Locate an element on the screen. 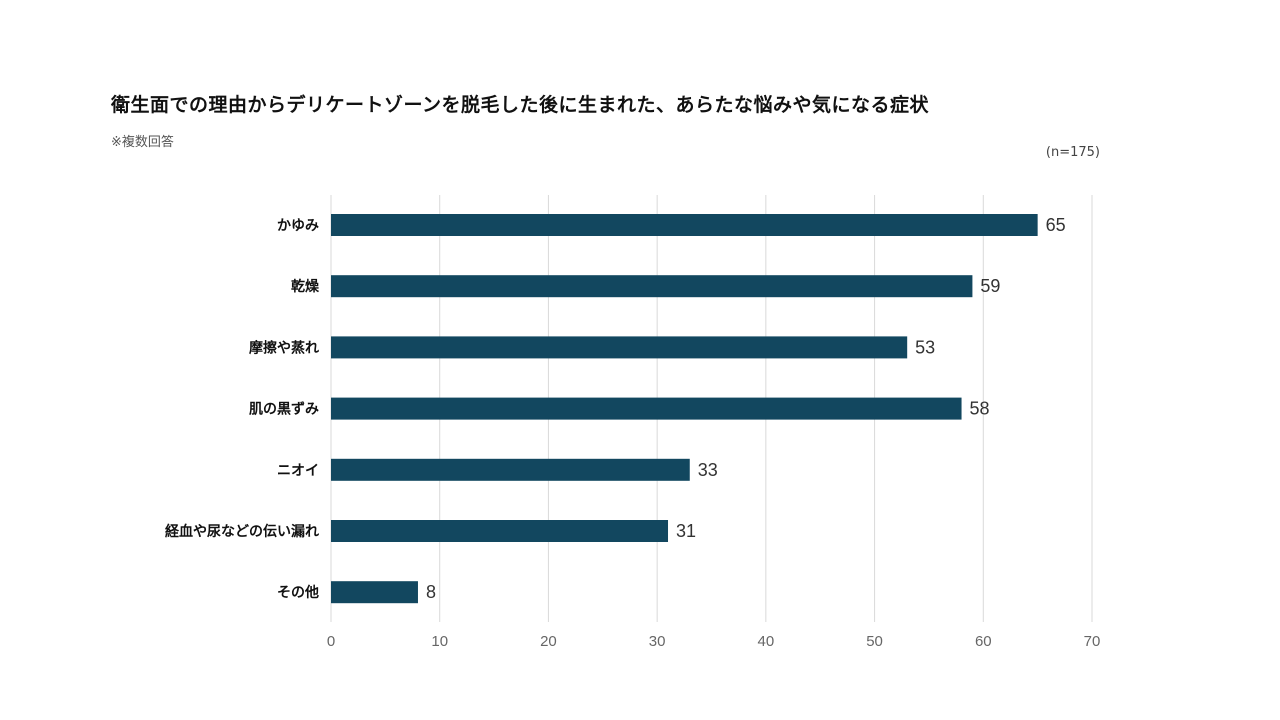  data-label: 33 is located at coordinates (708, 470).